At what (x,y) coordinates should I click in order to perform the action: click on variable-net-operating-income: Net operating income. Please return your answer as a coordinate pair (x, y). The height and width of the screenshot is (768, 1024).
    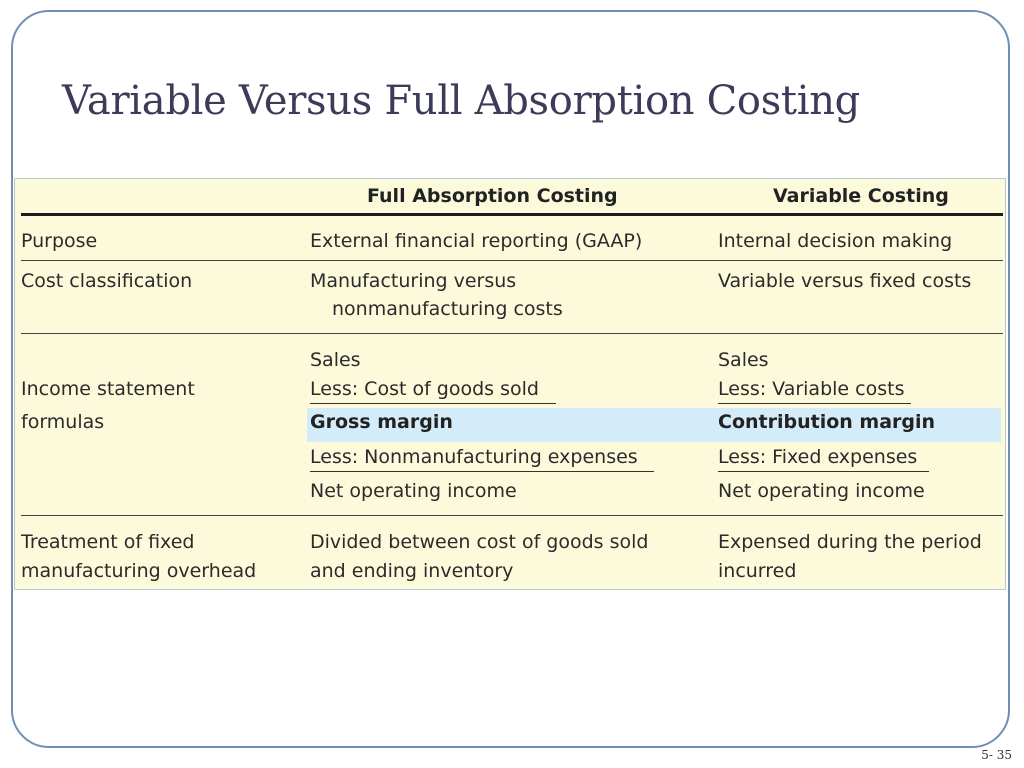
    Looking at the image, I should click on (821, 491).